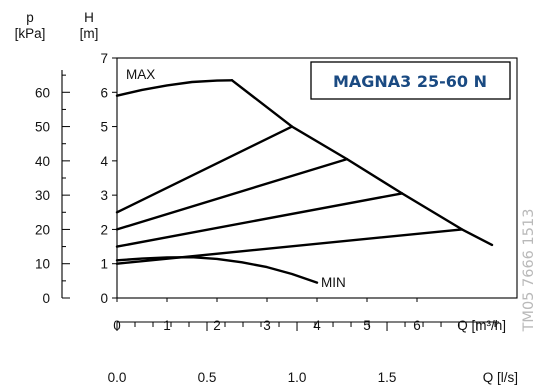  Describe the element at coordinates (104, 58) in the screenshot. I see `h-axis-tick-label: 7` at that location.